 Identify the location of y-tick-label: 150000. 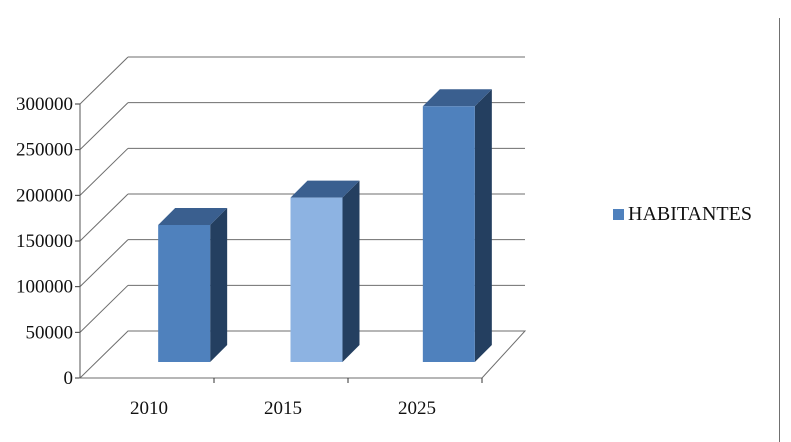
(44, 241).